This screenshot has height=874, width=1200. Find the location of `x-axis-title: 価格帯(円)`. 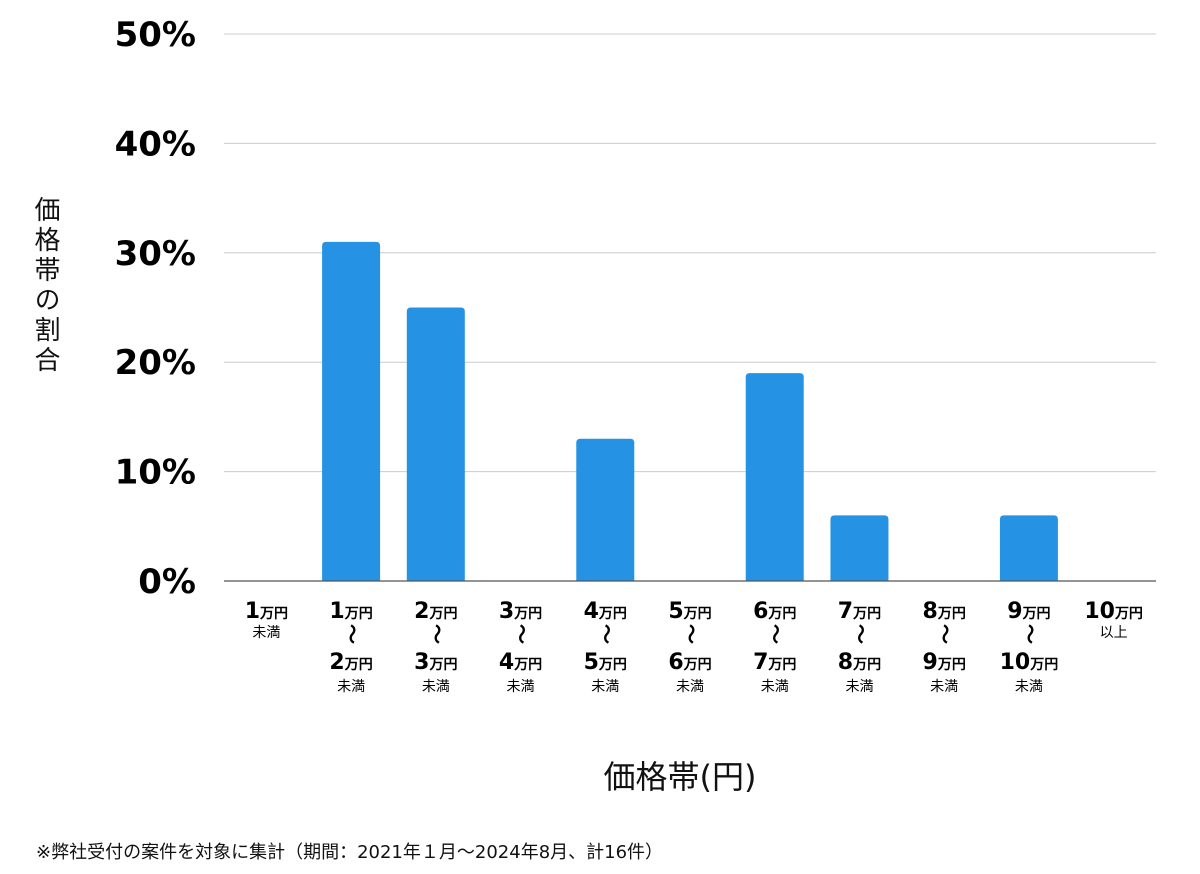

x-axis-title: 価格帯(円) is located at coordinates (680, 777).